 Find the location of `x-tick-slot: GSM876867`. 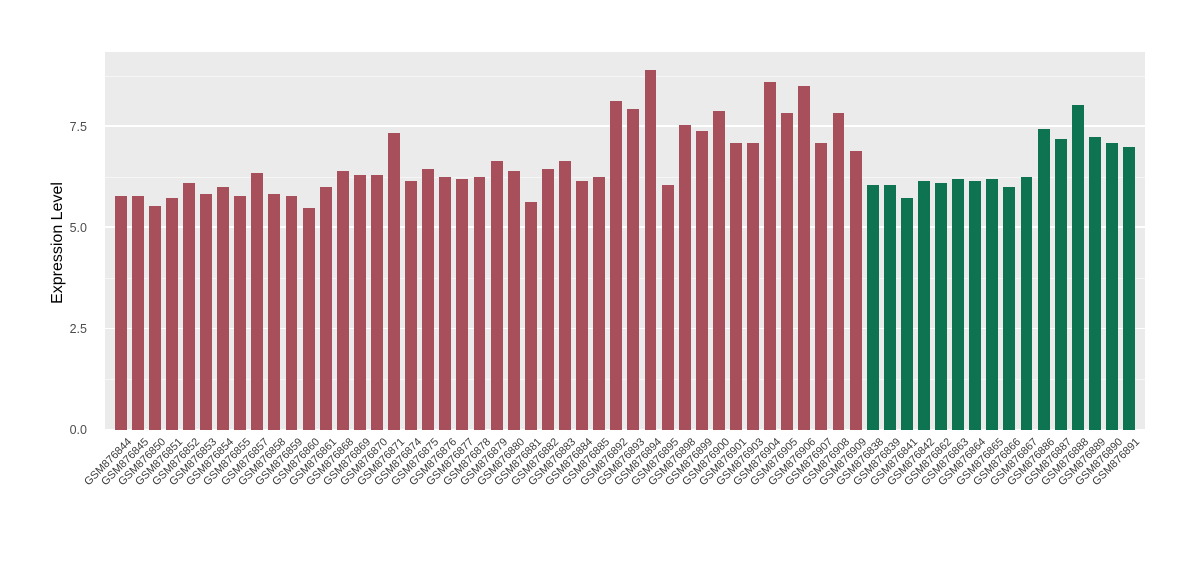

x-tick-slot: GSM876867 is located at coordinates (1014, 491).